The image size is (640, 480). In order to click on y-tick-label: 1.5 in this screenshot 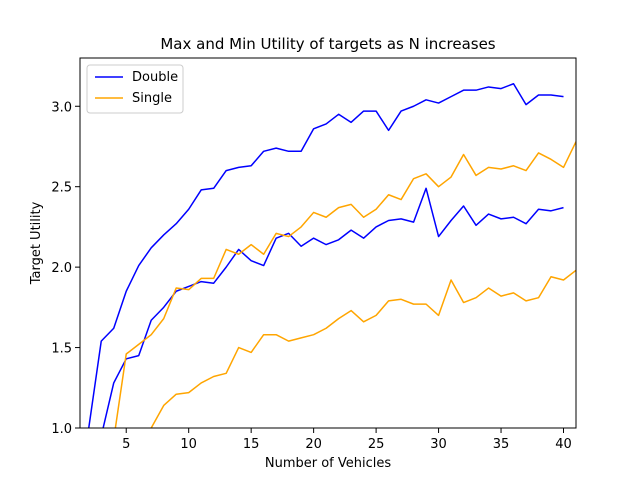, I will do `click(61, 349)`.